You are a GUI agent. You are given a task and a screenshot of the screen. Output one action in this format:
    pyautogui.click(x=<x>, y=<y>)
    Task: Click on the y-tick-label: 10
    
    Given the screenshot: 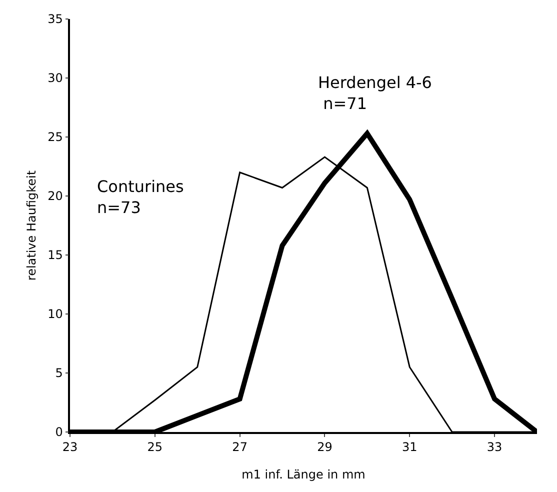 What is the action you would take?
    pyautogui.click(x=55, y=314)
    